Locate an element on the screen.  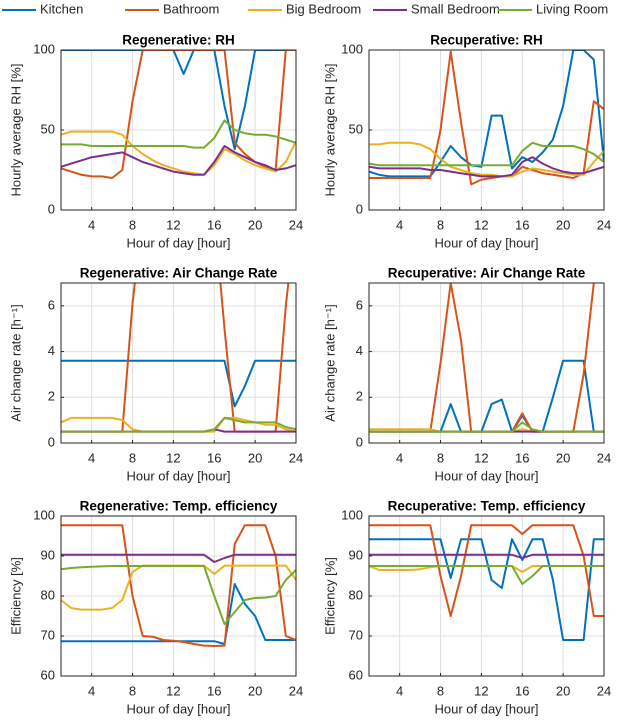
chart-title: Recuperative: RH is located at coordinates (486, 40).